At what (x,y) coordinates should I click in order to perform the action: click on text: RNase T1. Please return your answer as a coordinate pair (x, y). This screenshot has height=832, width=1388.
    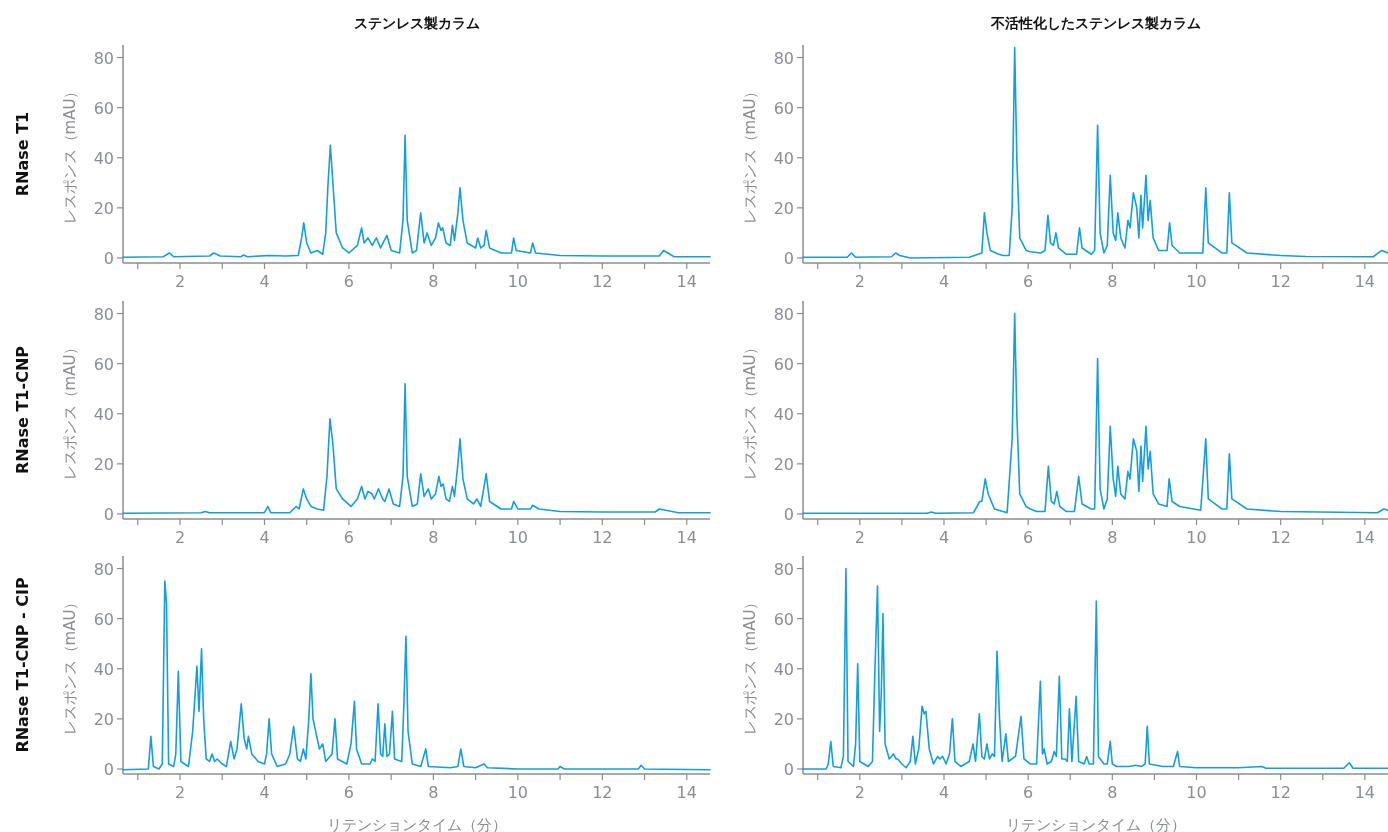
    Looking at the image, I should click on (22, 154).